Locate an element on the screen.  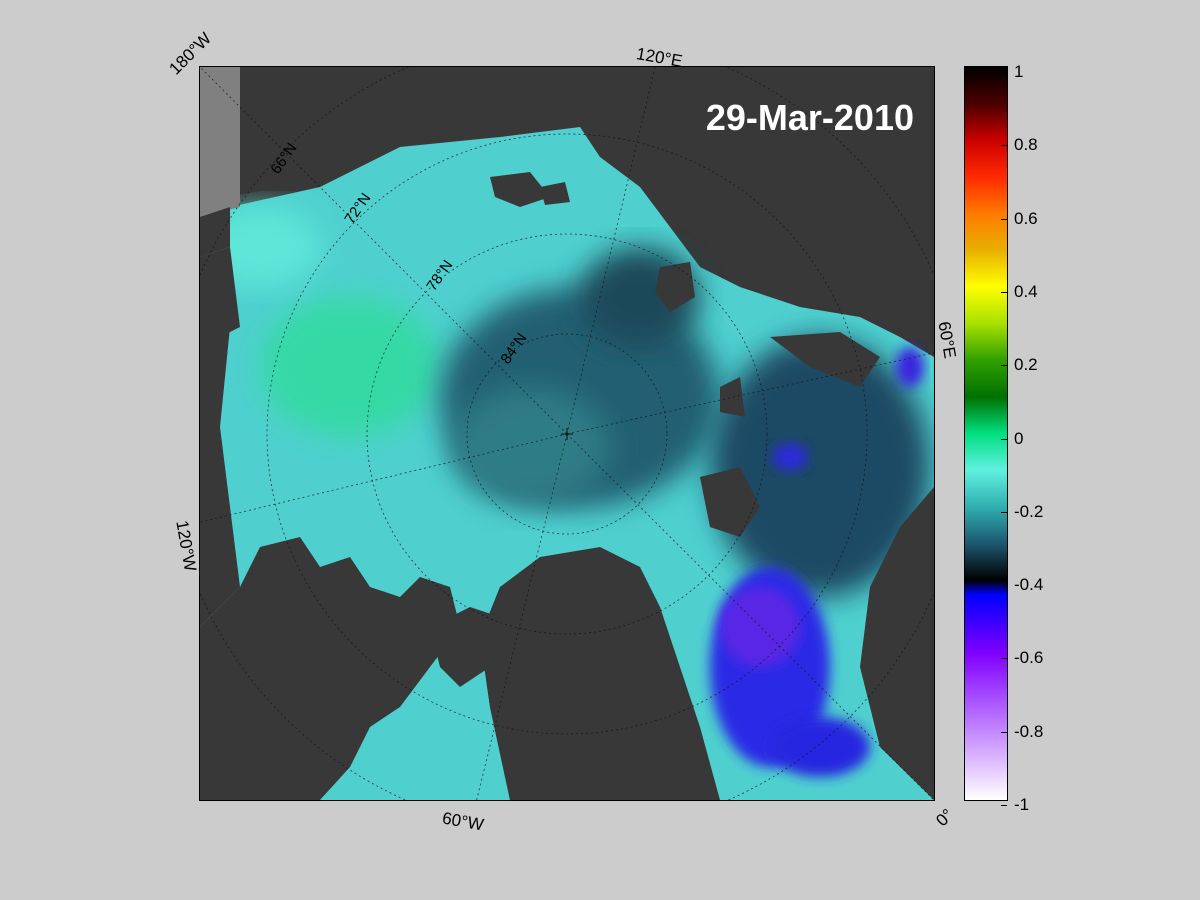
canadian-archipelago is located at coordinates (330, 668).